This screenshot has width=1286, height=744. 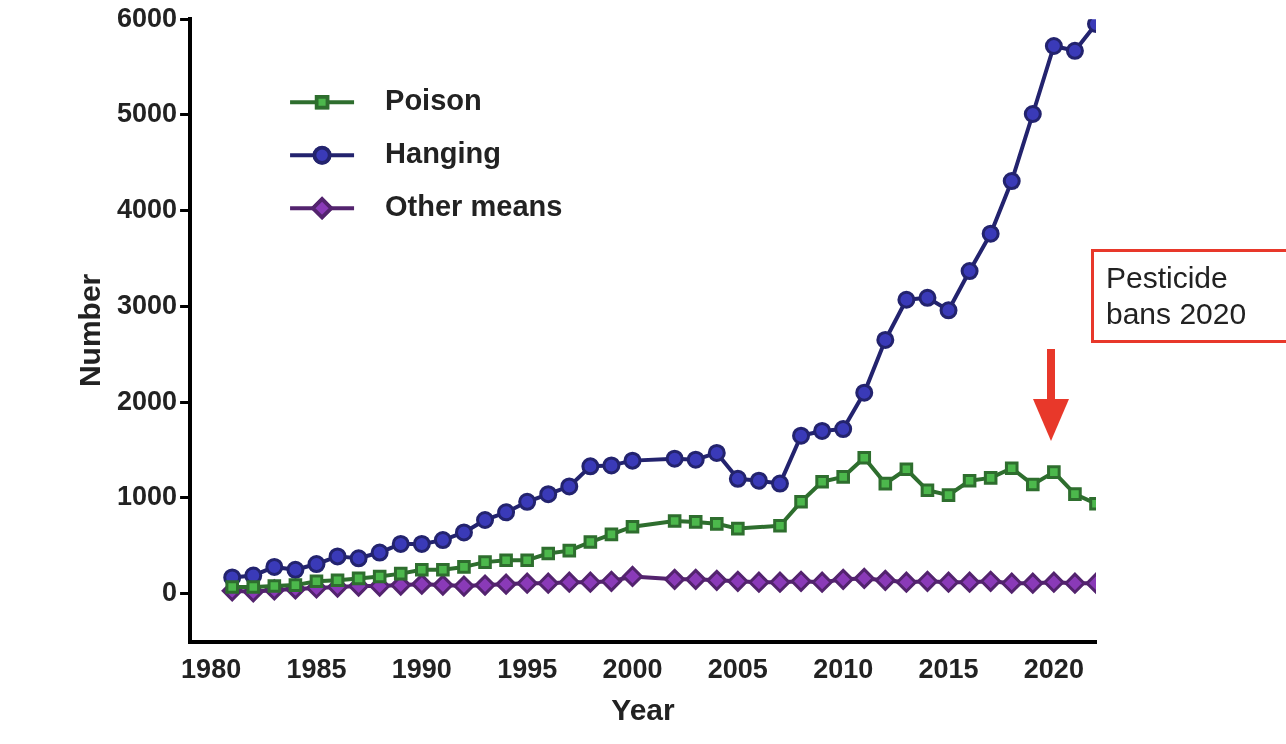 What do you see at coordinates (147, 400) in the screenshot?
I see `y-tick-label: 2000` at bounding box center [147, 400].